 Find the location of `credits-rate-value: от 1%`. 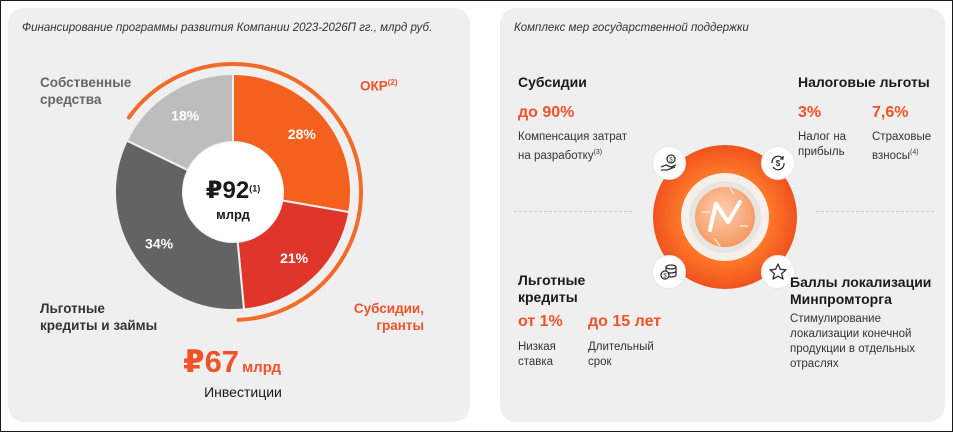

credits-rate-value: от 1% is located at coordinates (540, 321).